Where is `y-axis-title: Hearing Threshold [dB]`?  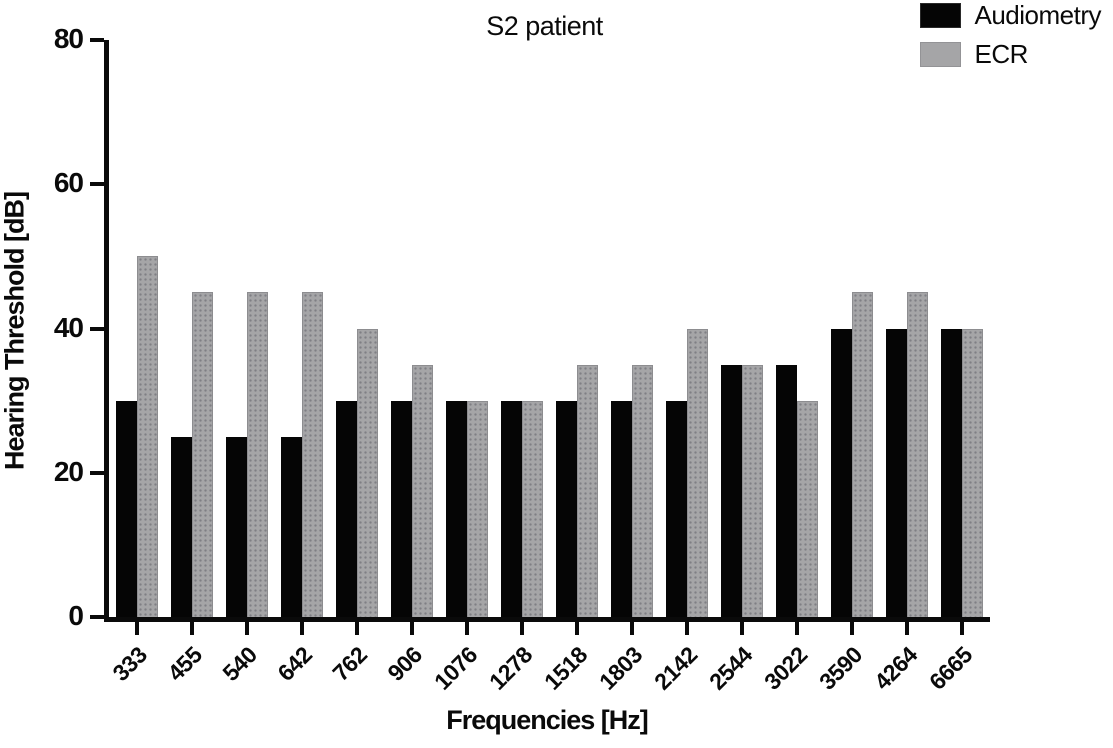 y-axis-title: Hearing Threshold [dB] is located at coordinates (15, 331).